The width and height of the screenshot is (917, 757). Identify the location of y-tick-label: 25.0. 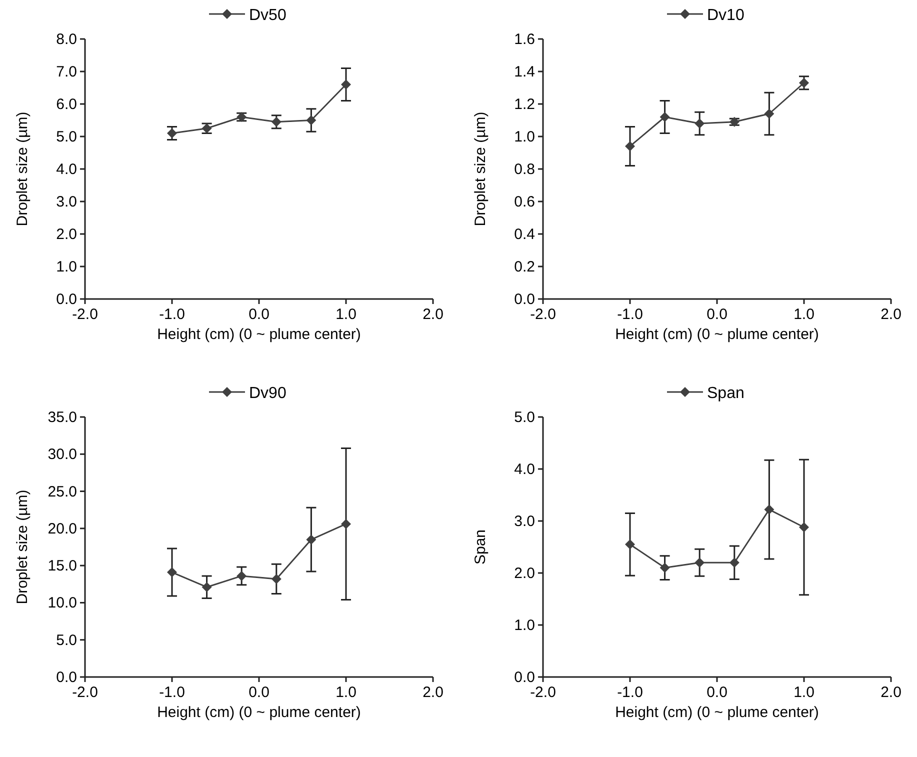
(62, 491).